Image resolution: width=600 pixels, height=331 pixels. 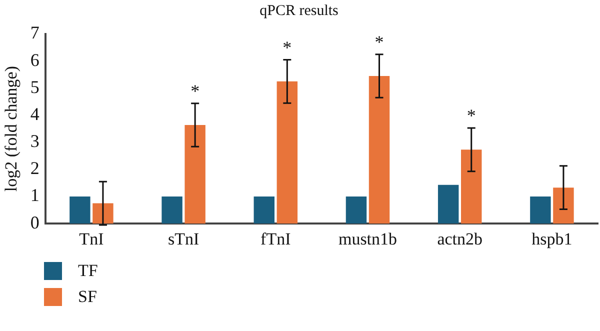 What do you see at coordinates (87, 297) in the screenshot?
I see `legend-label: SF` at bounding box center [87, 297].